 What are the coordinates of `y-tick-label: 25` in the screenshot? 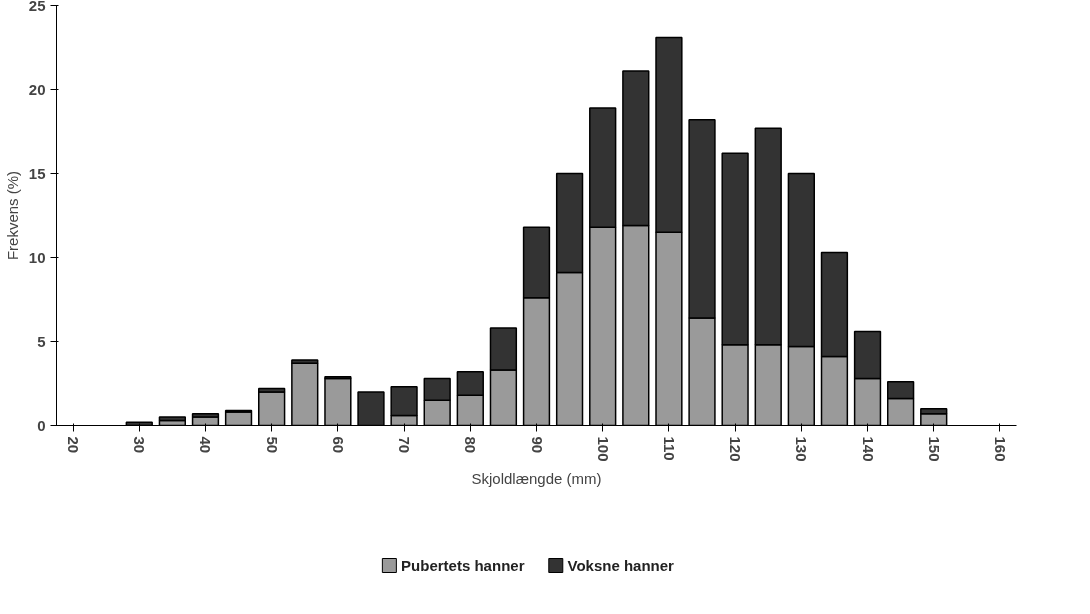 It's located at (37, 7).